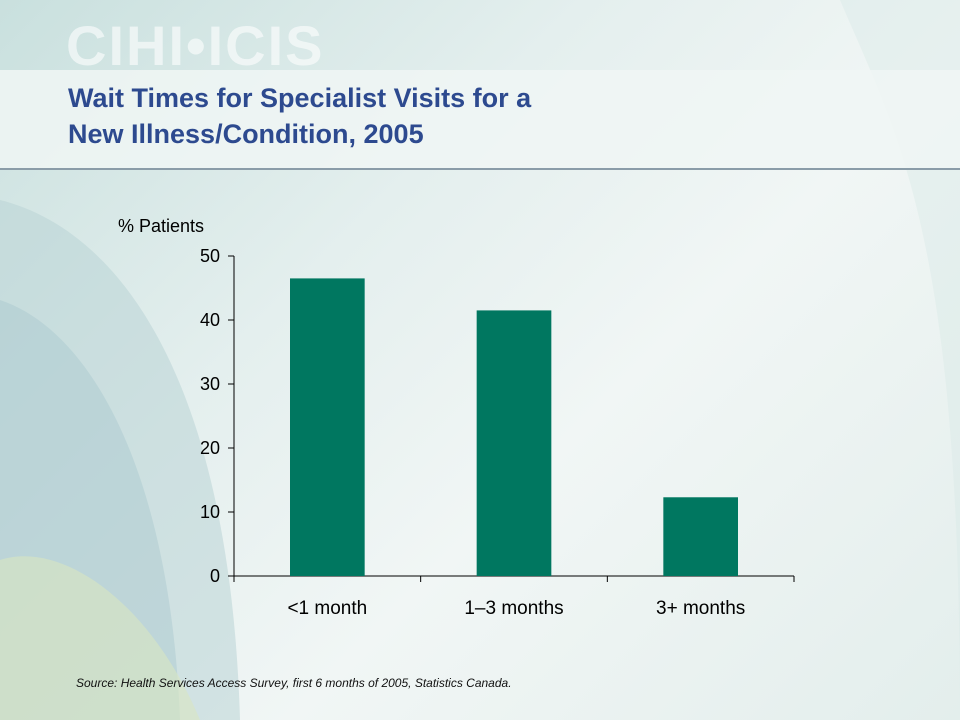 This screenshot has width=960, height=720. I want to click on y-tick-label: 30, so click(210, 384).